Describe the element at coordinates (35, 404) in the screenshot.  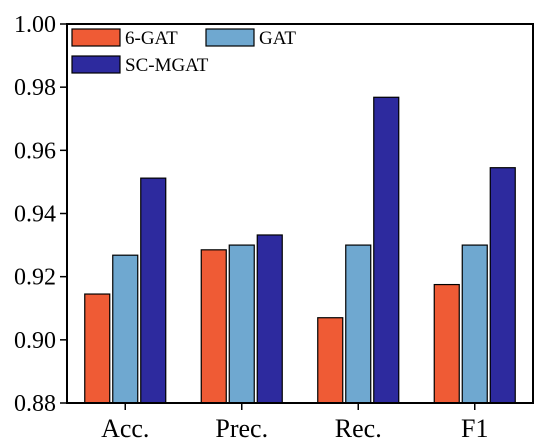
I see `y-tick-label: 0.88` at that location.